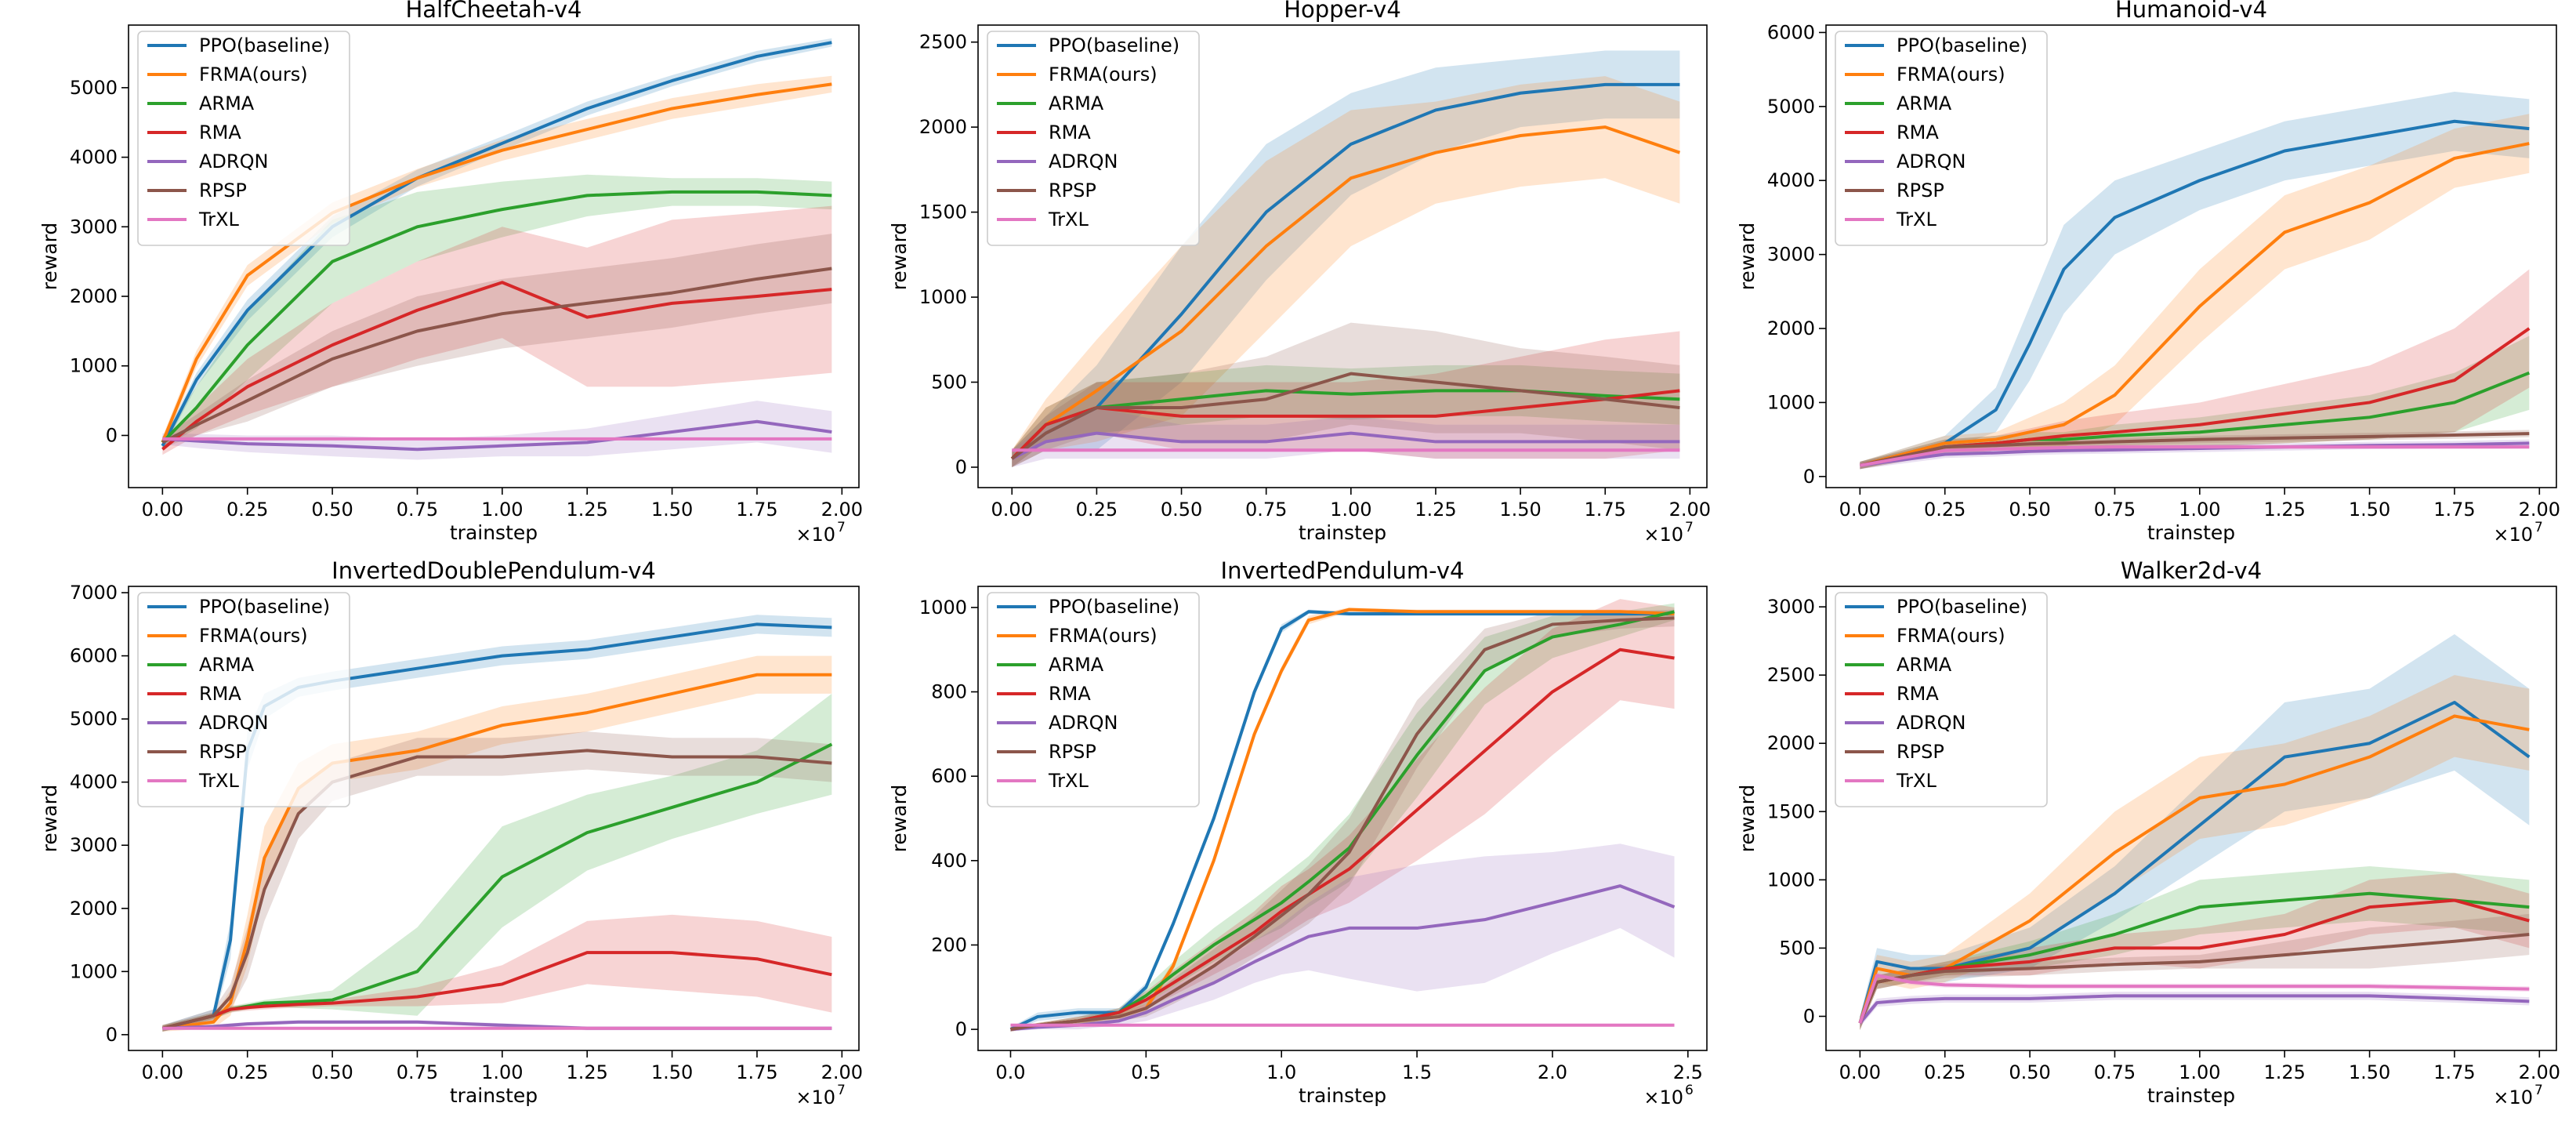 The height and width of the screenshot is (1121, 2576). What do you see at coordinates (2369, 510) in the screenshot?
I see `x-tick-label: 1.50` at bounding box center [2369, 510].